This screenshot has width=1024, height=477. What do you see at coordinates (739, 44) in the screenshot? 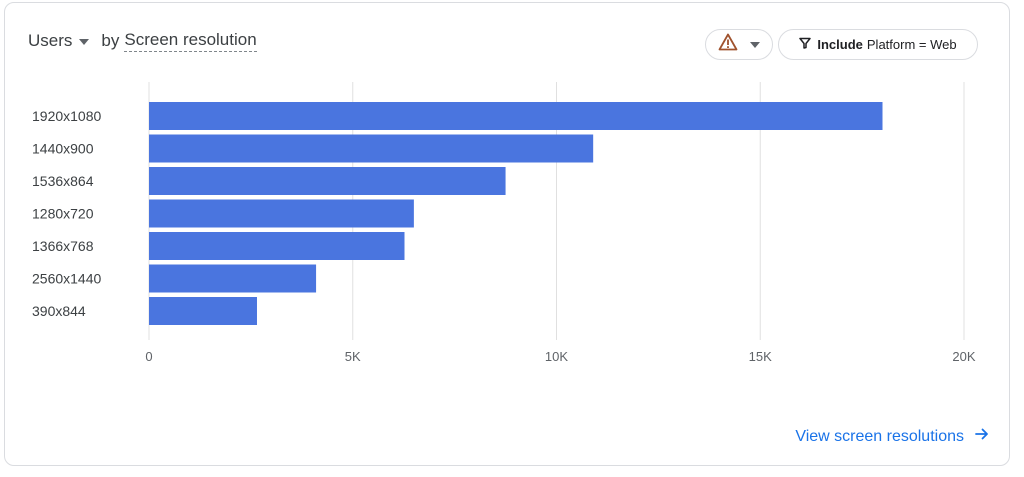
I see `warning-dropdown-chip` at bounding box center [739, 44].